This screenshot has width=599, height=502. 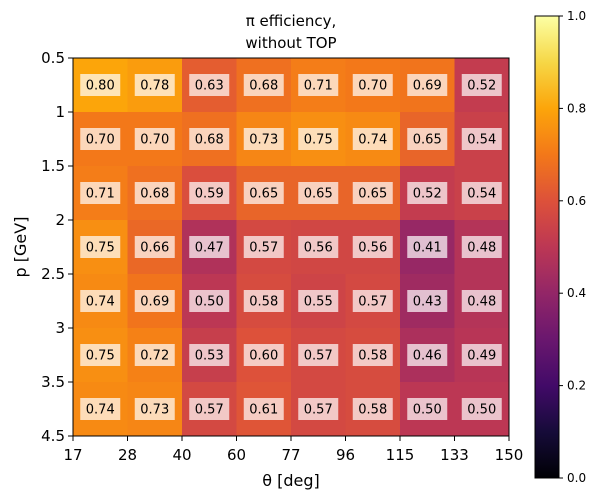 I want to click on cell-value-label: 0.59, so click(x=209, y=194).